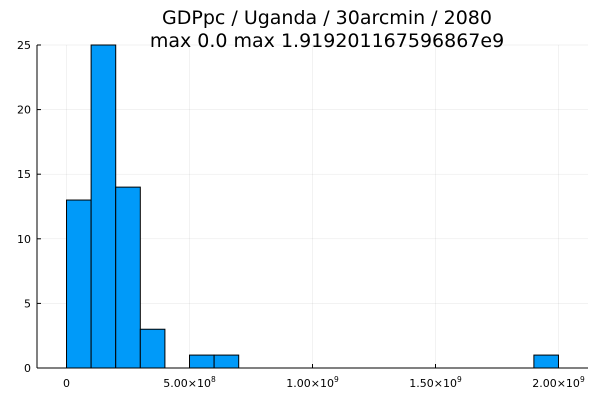 This screenshot has width=600, height=400. I want to click on y-tick-label: 10, so click(24, 239).